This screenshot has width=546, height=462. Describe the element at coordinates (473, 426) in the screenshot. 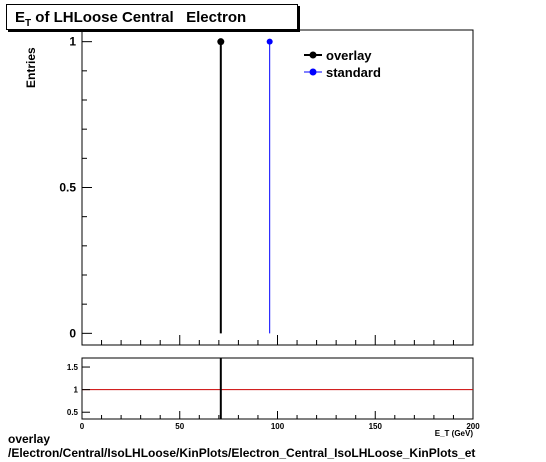

I see `ratio-x-tick-label: 200` at that location.